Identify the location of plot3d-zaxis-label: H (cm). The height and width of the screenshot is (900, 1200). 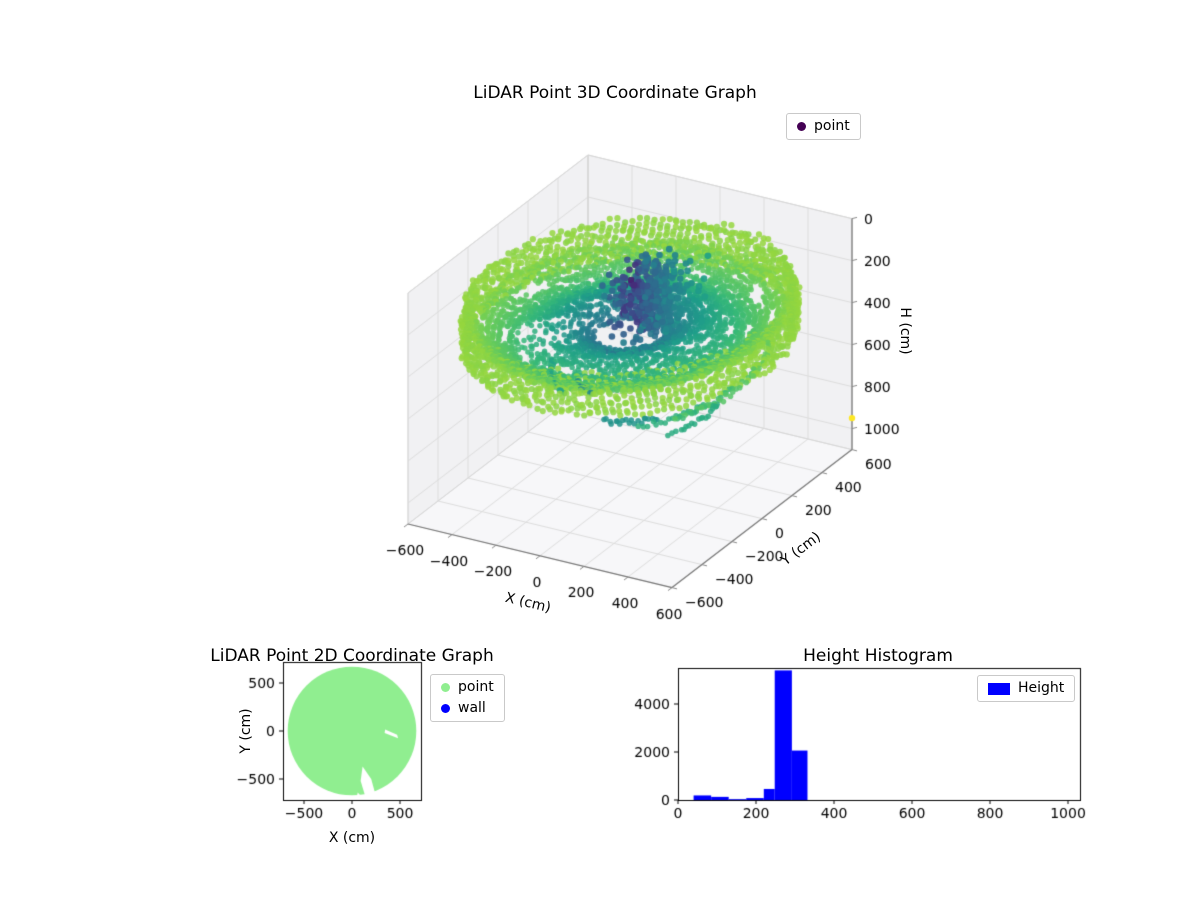
(905, 331).